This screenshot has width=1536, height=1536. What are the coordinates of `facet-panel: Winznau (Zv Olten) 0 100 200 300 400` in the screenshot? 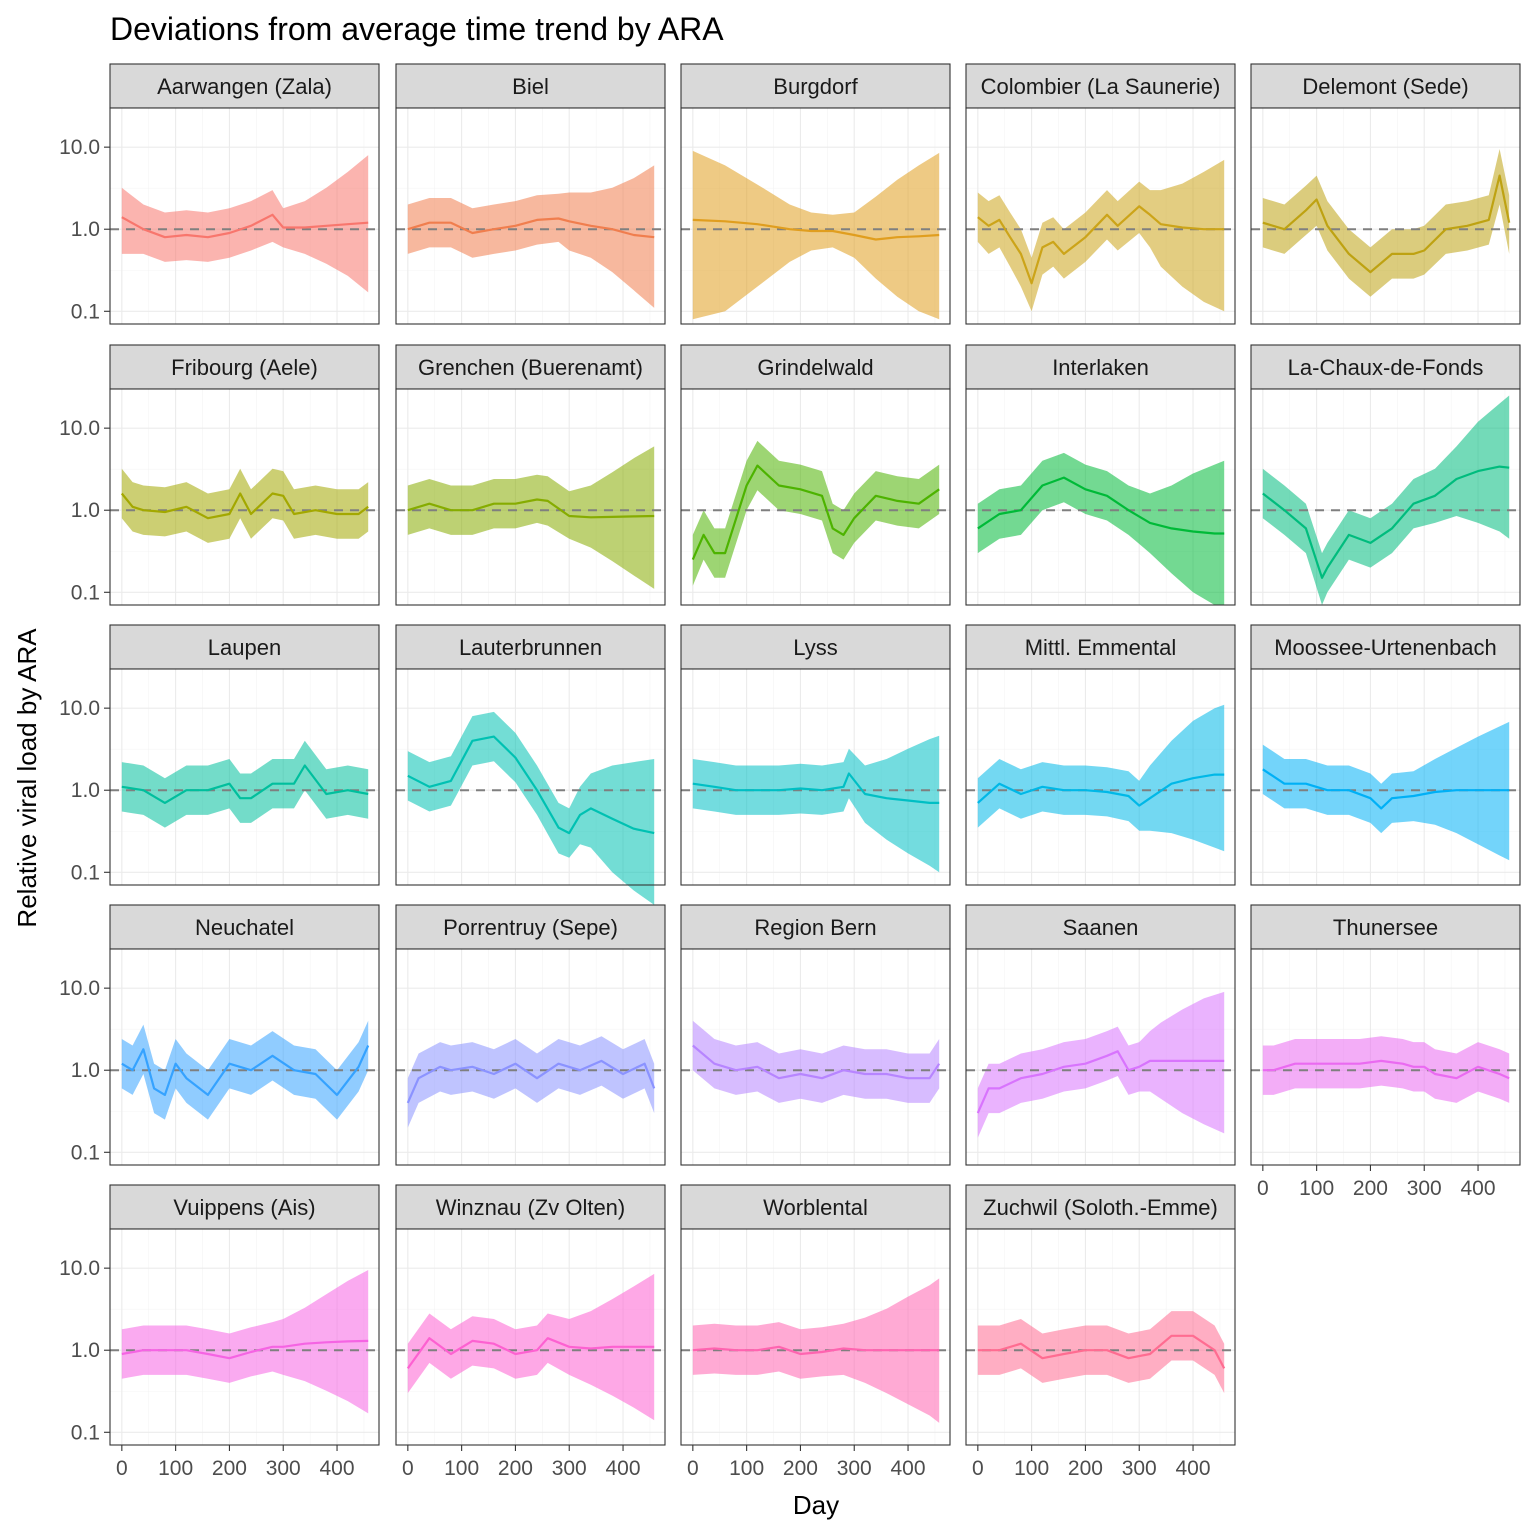 It's located at (530, 1332).